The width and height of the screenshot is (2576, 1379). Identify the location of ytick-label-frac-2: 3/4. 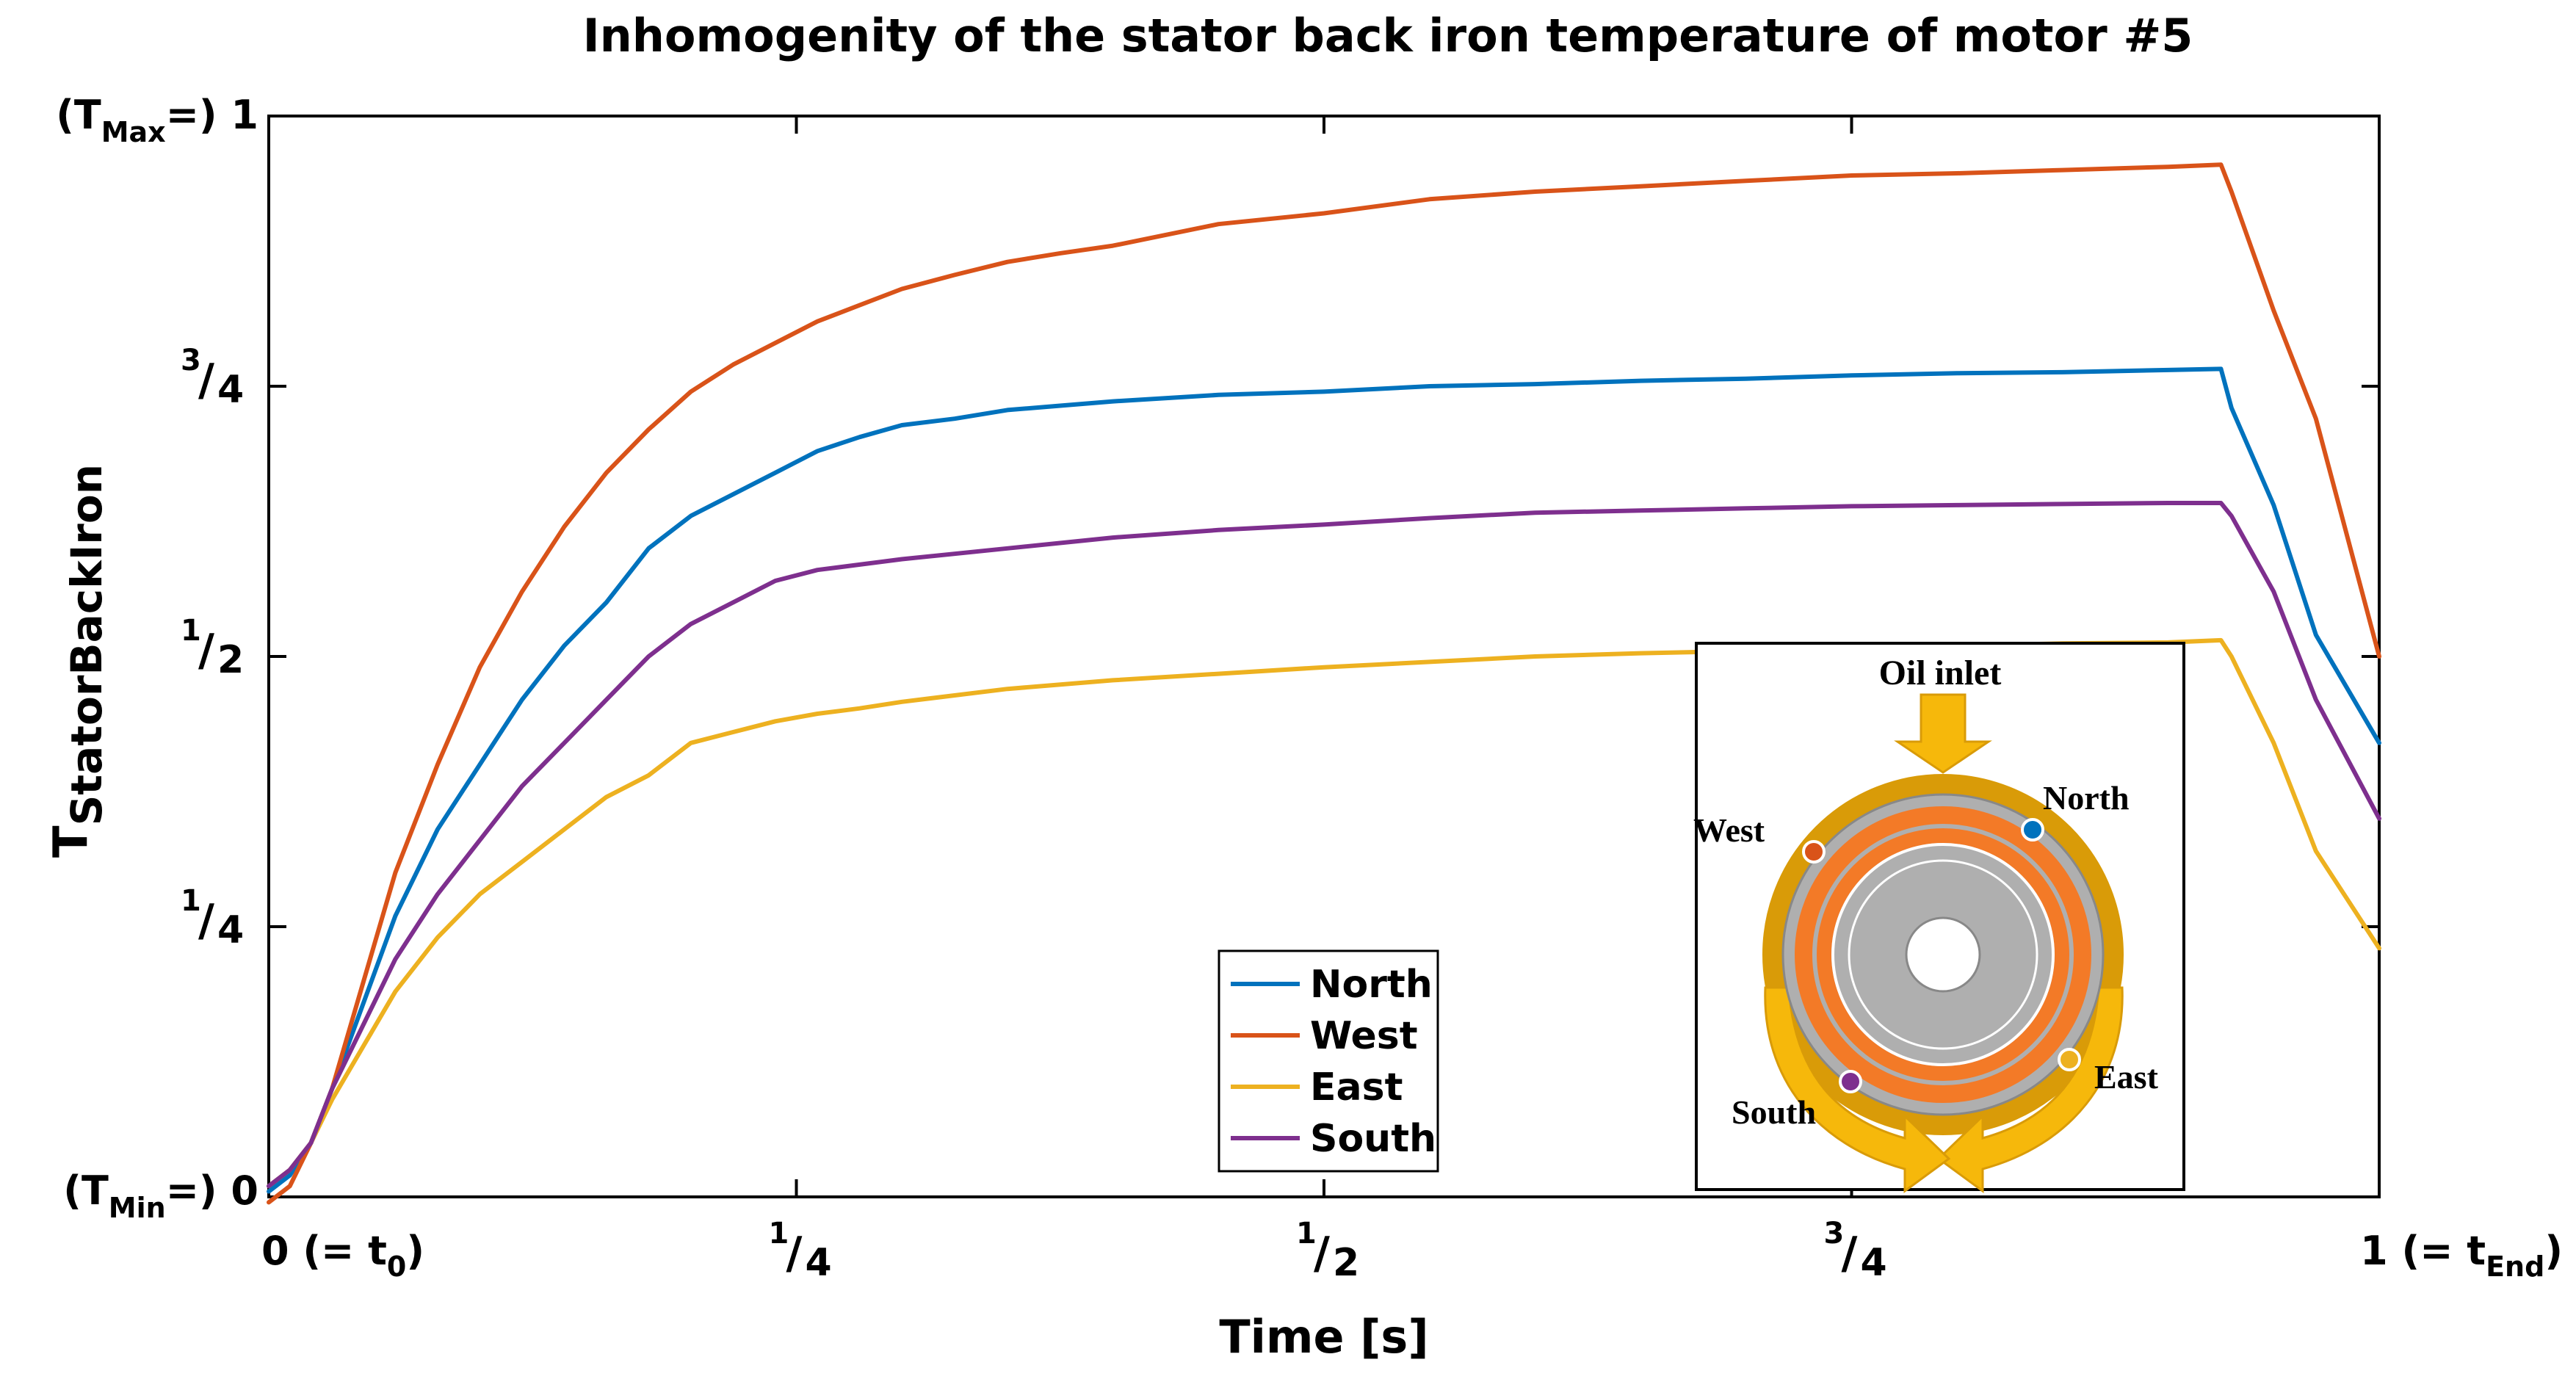
(212, 378).